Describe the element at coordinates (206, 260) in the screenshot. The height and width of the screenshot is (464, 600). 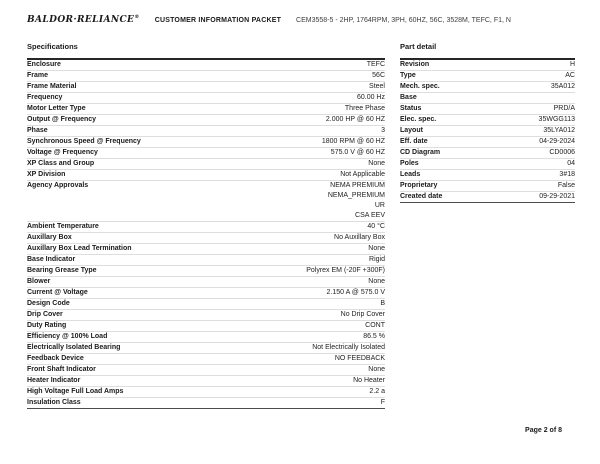
I see `table-row: Base Indicator Rigid` at that location.